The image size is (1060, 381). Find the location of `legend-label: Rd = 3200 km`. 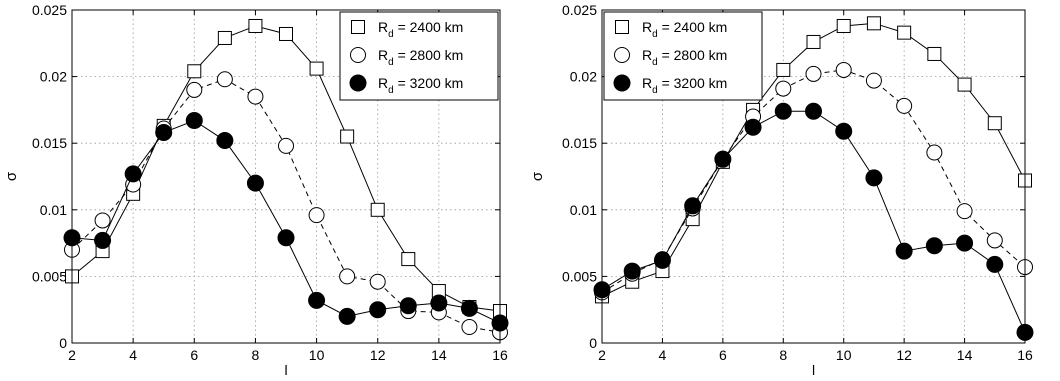

legend-label: Rd = 3200 km is located at coordinates (684, 85).